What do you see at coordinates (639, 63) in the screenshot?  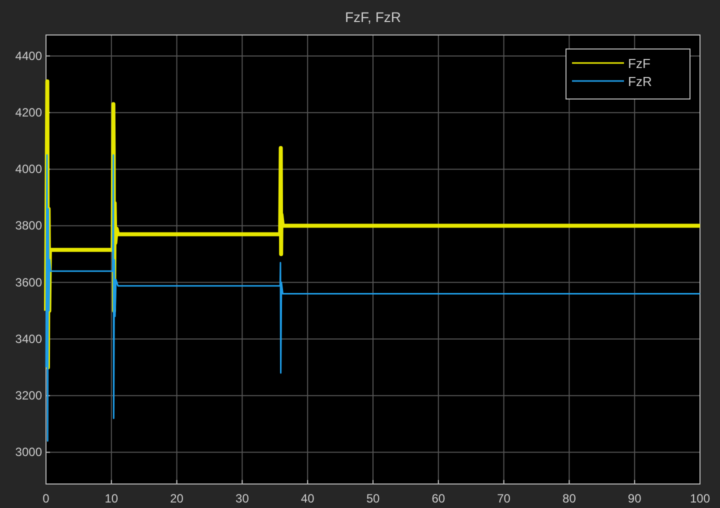 I see `legend-label: FzF` at bounding box center [639, 63].